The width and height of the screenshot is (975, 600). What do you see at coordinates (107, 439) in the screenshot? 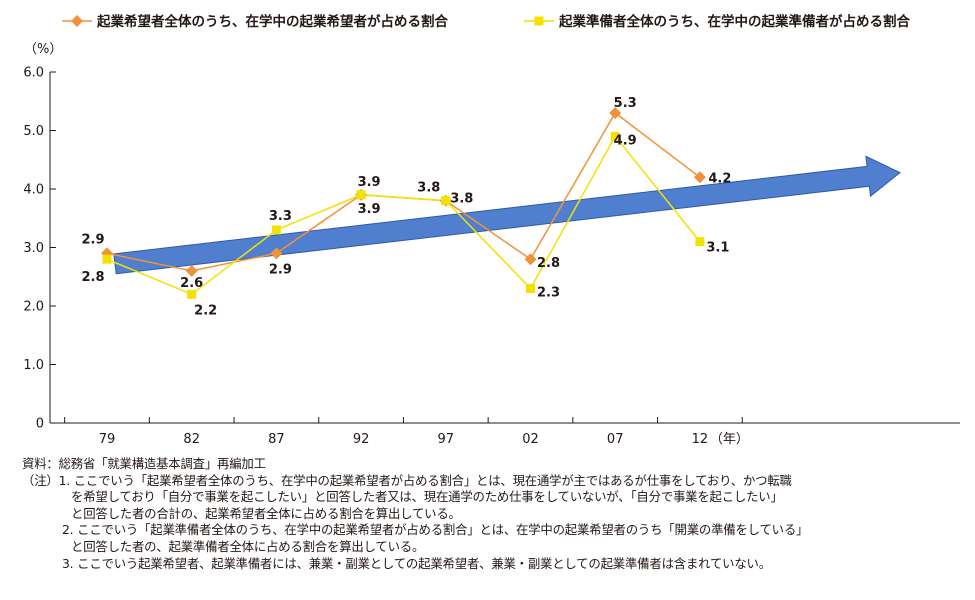
I see `x-tick-label-0: 79` at bounding box center [107, 439].